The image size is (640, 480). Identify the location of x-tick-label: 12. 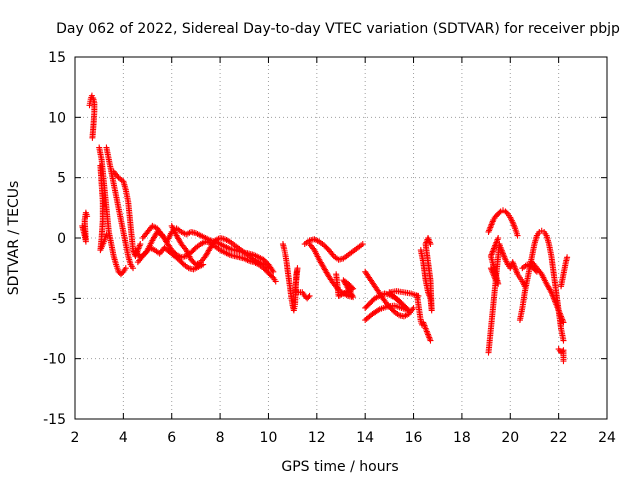
(317, 438).